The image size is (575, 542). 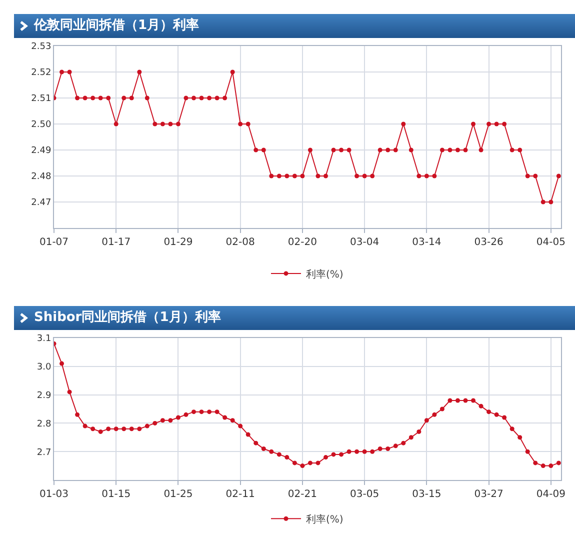 What do you see at coordinates (41, 125) in the screenshot?
I see `text: 2.50` at bounding box center [41, 125].